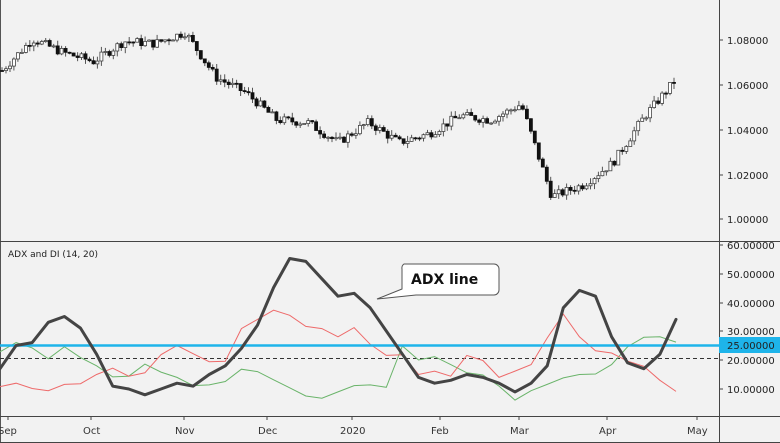 The height and width of the screenshot is (443, 780). Describe the element at coordinates (440, 431) in the screenshot. I see `x-tick-label: Feb` at that location.